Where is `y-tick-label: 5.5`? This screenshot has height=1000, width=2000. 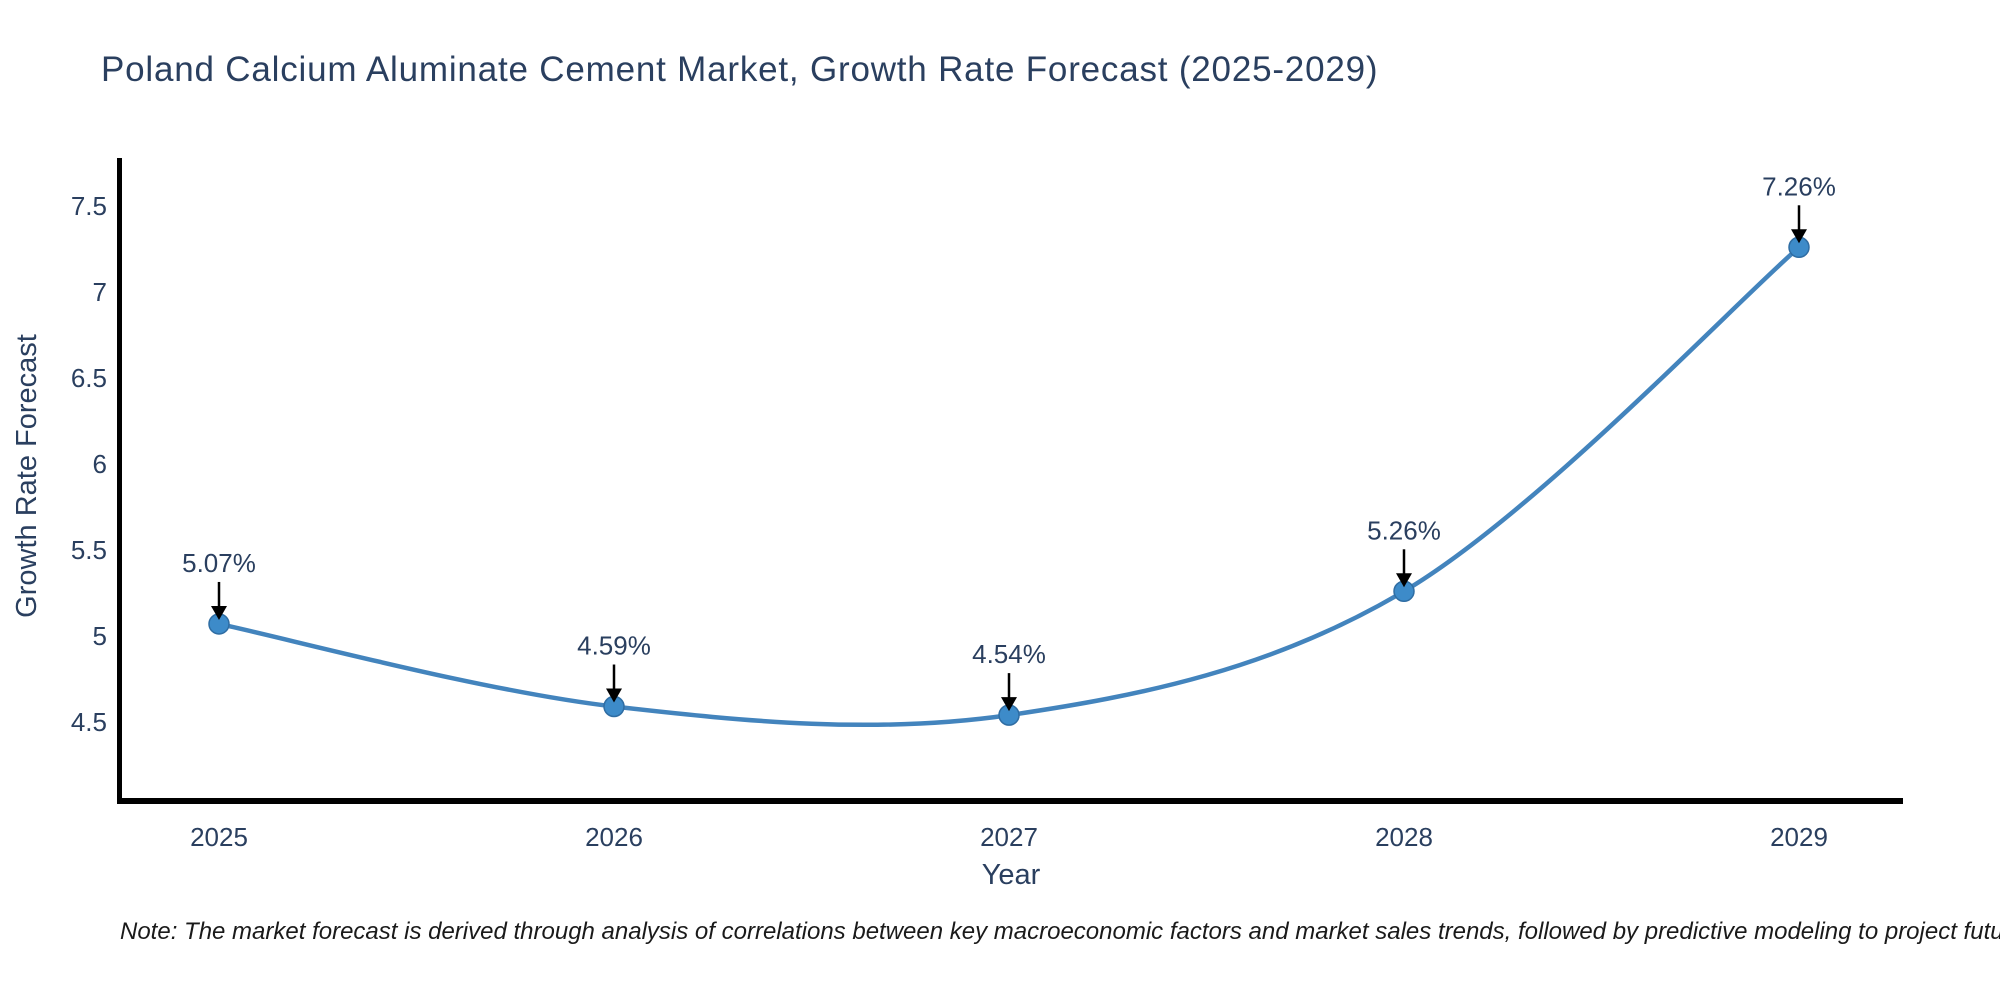 y-tick-label: 5.5 is located at coordinates (89, 550).